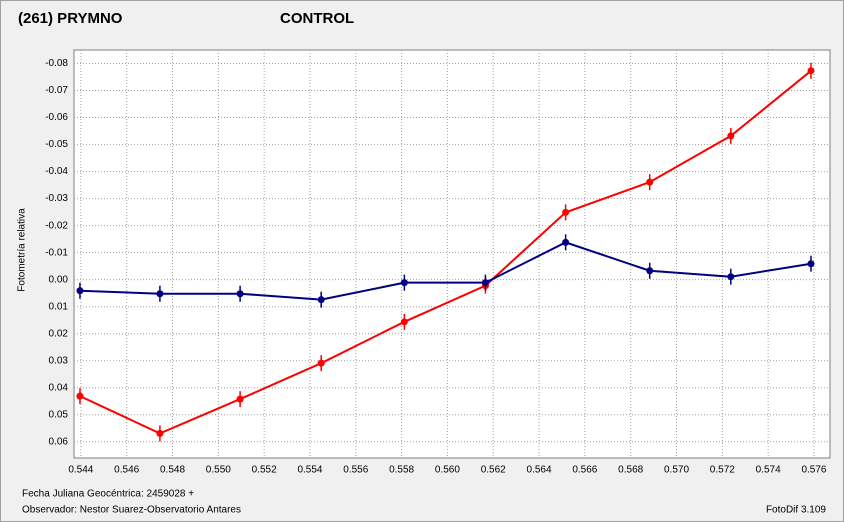 Image resolution: width=844 pixels, height=522 pixels. What do you see at coordinates (264, 470) in the screenshot?
I see `x-tick-label: 0.552` at bounding box center [264, 470].